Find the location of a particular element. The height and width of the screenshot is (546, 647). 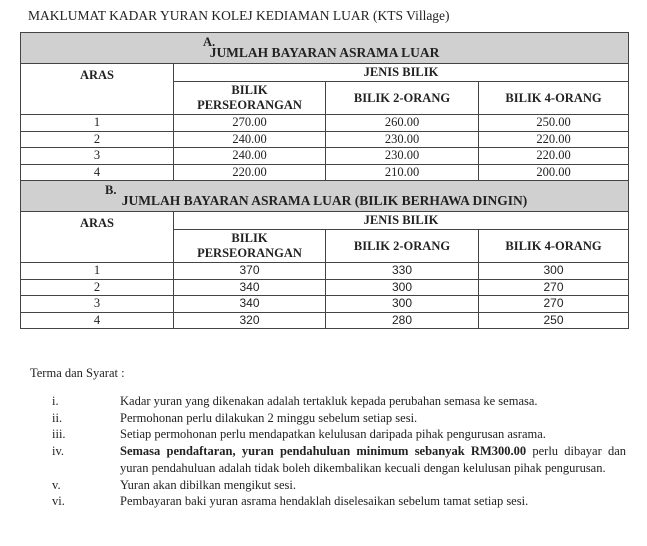

term-number: vi. is located at coordinates (58, 501).